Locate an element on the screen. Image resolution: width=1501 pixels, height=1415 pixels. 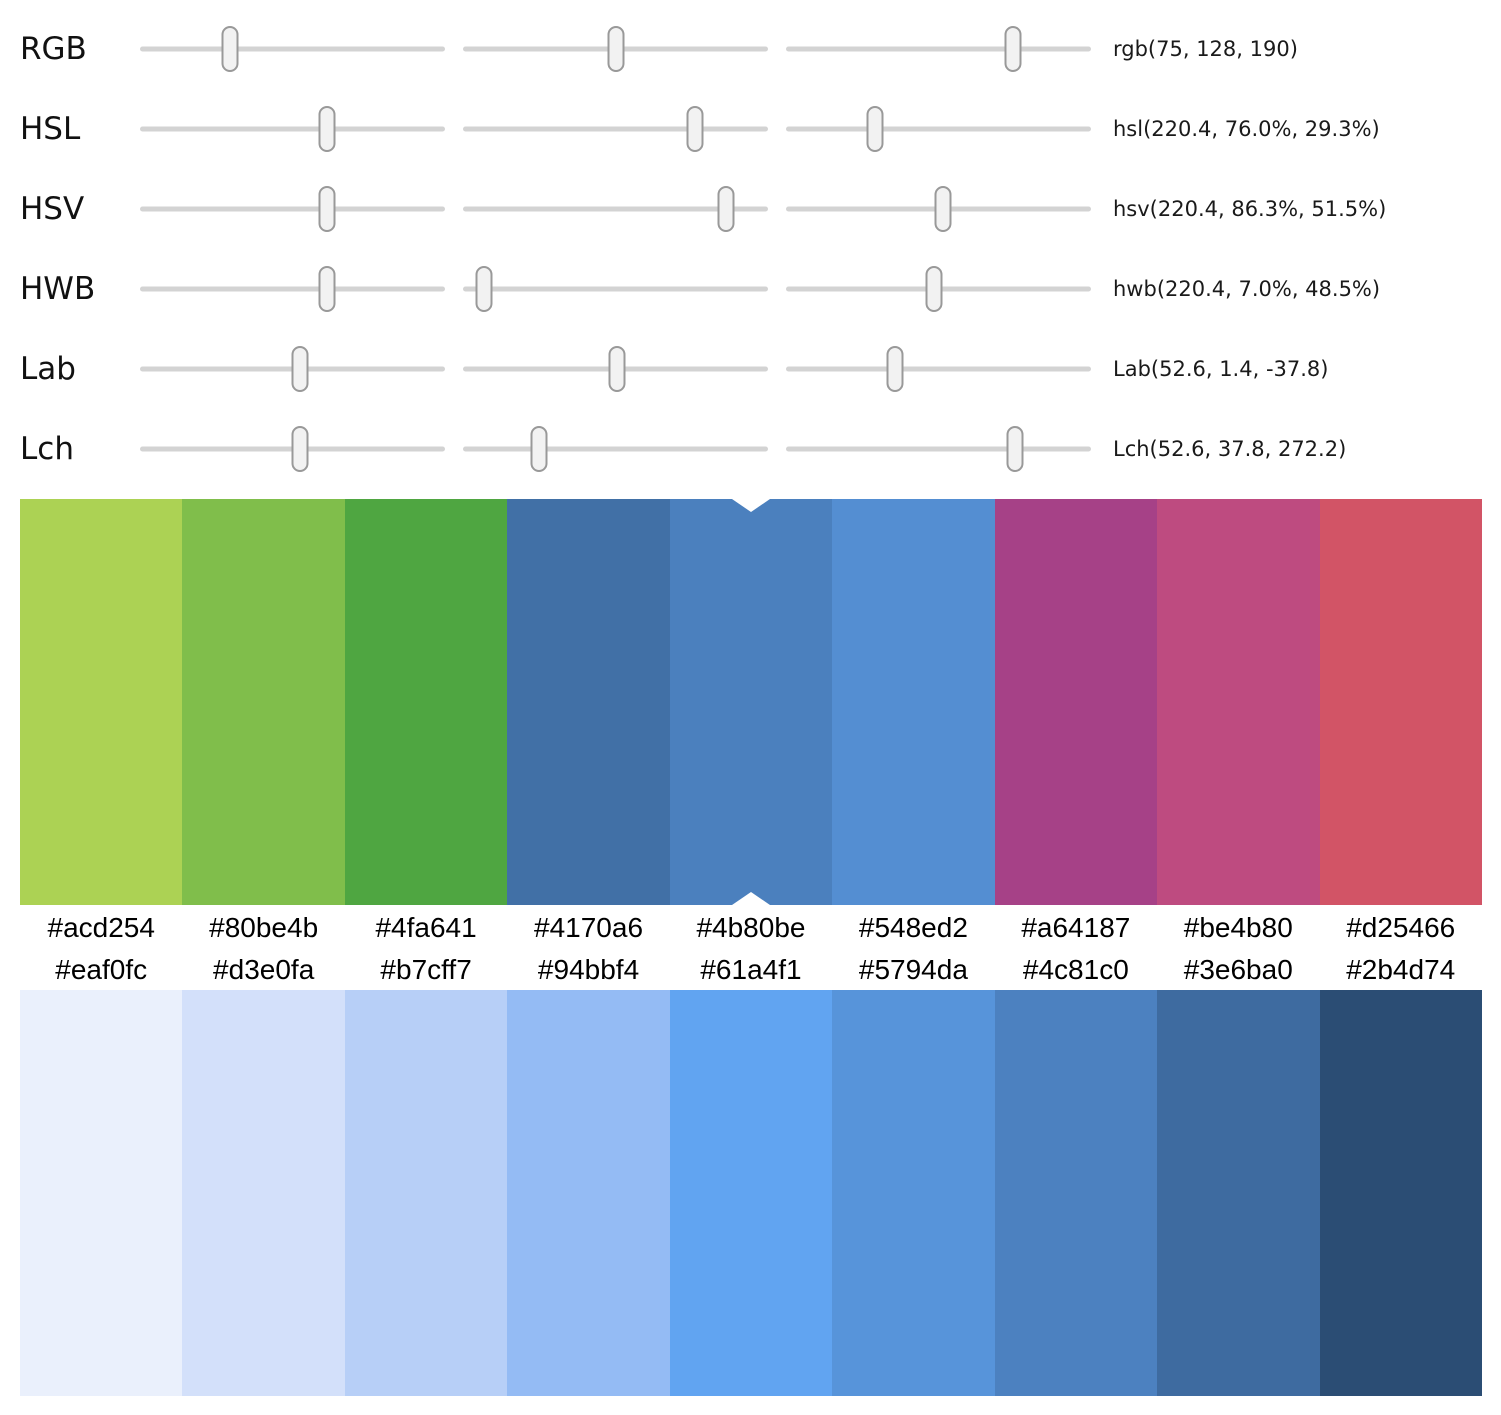
color-value-readout-rgb: rgb(75, 128, 190) is located at coordinates (1205, 49).